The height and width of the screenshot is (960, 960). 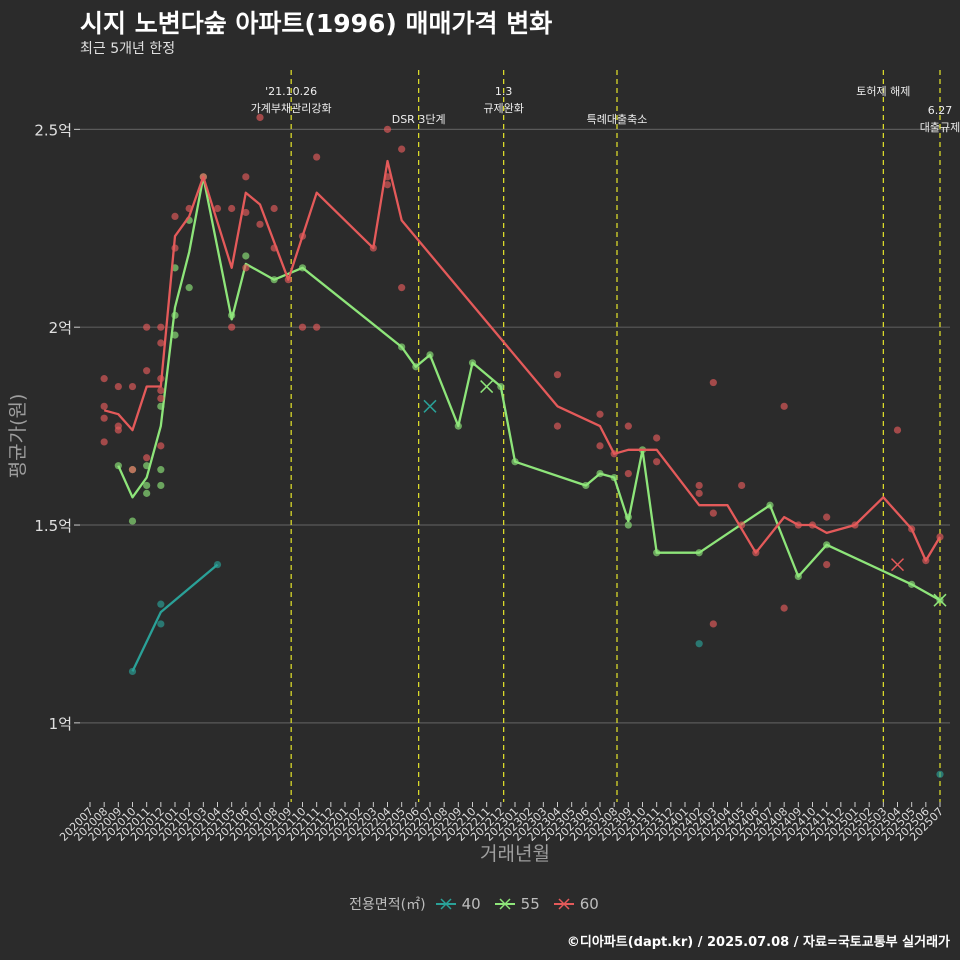 What do you see at coordinates (291, 108) in the screenshot?
I see `event-label: 가계부채관리강화` at bounding box center [291, 108].